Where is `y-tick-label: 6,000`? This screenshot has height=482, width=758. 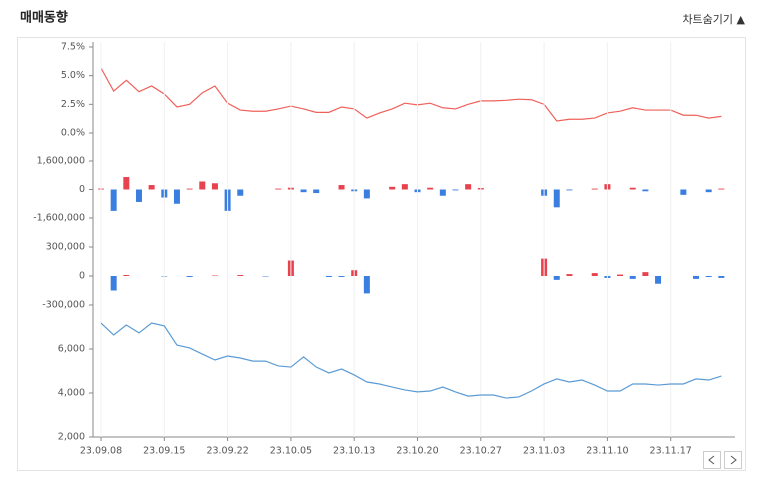 y-tick-label: 6,000 is located at coordinates (71, 349).